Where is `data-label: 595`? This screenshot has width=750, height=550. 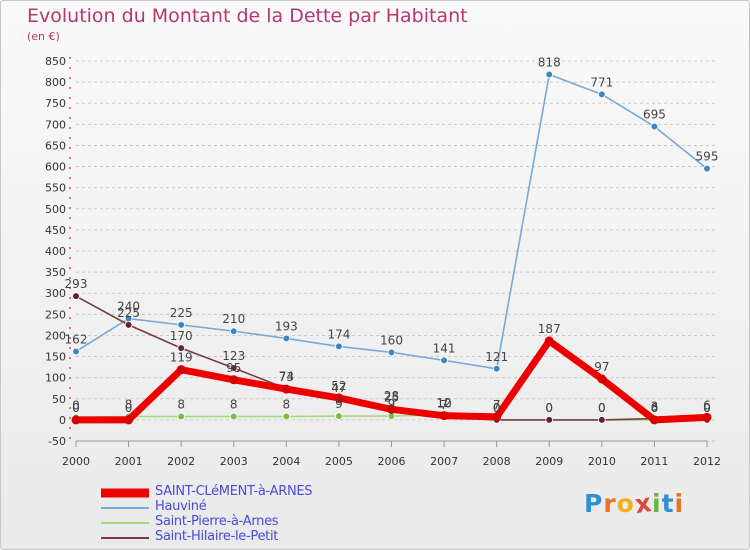
data-label: 595 is located at coordinates (707, 157).